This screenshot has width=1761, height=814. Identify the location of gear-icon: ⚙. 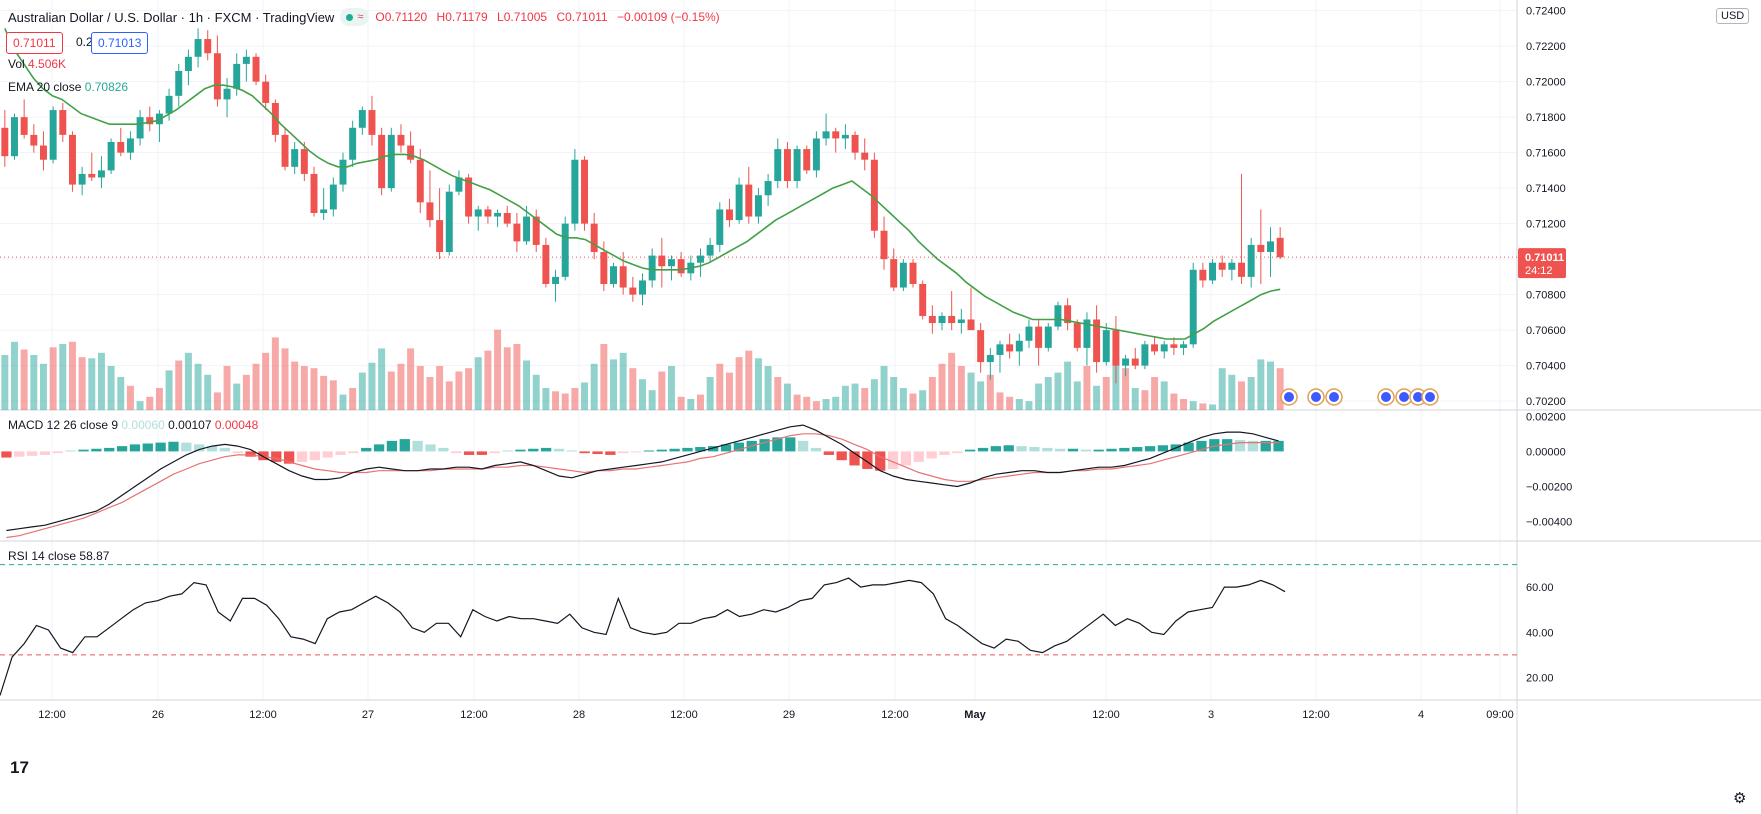
(1740, 798).